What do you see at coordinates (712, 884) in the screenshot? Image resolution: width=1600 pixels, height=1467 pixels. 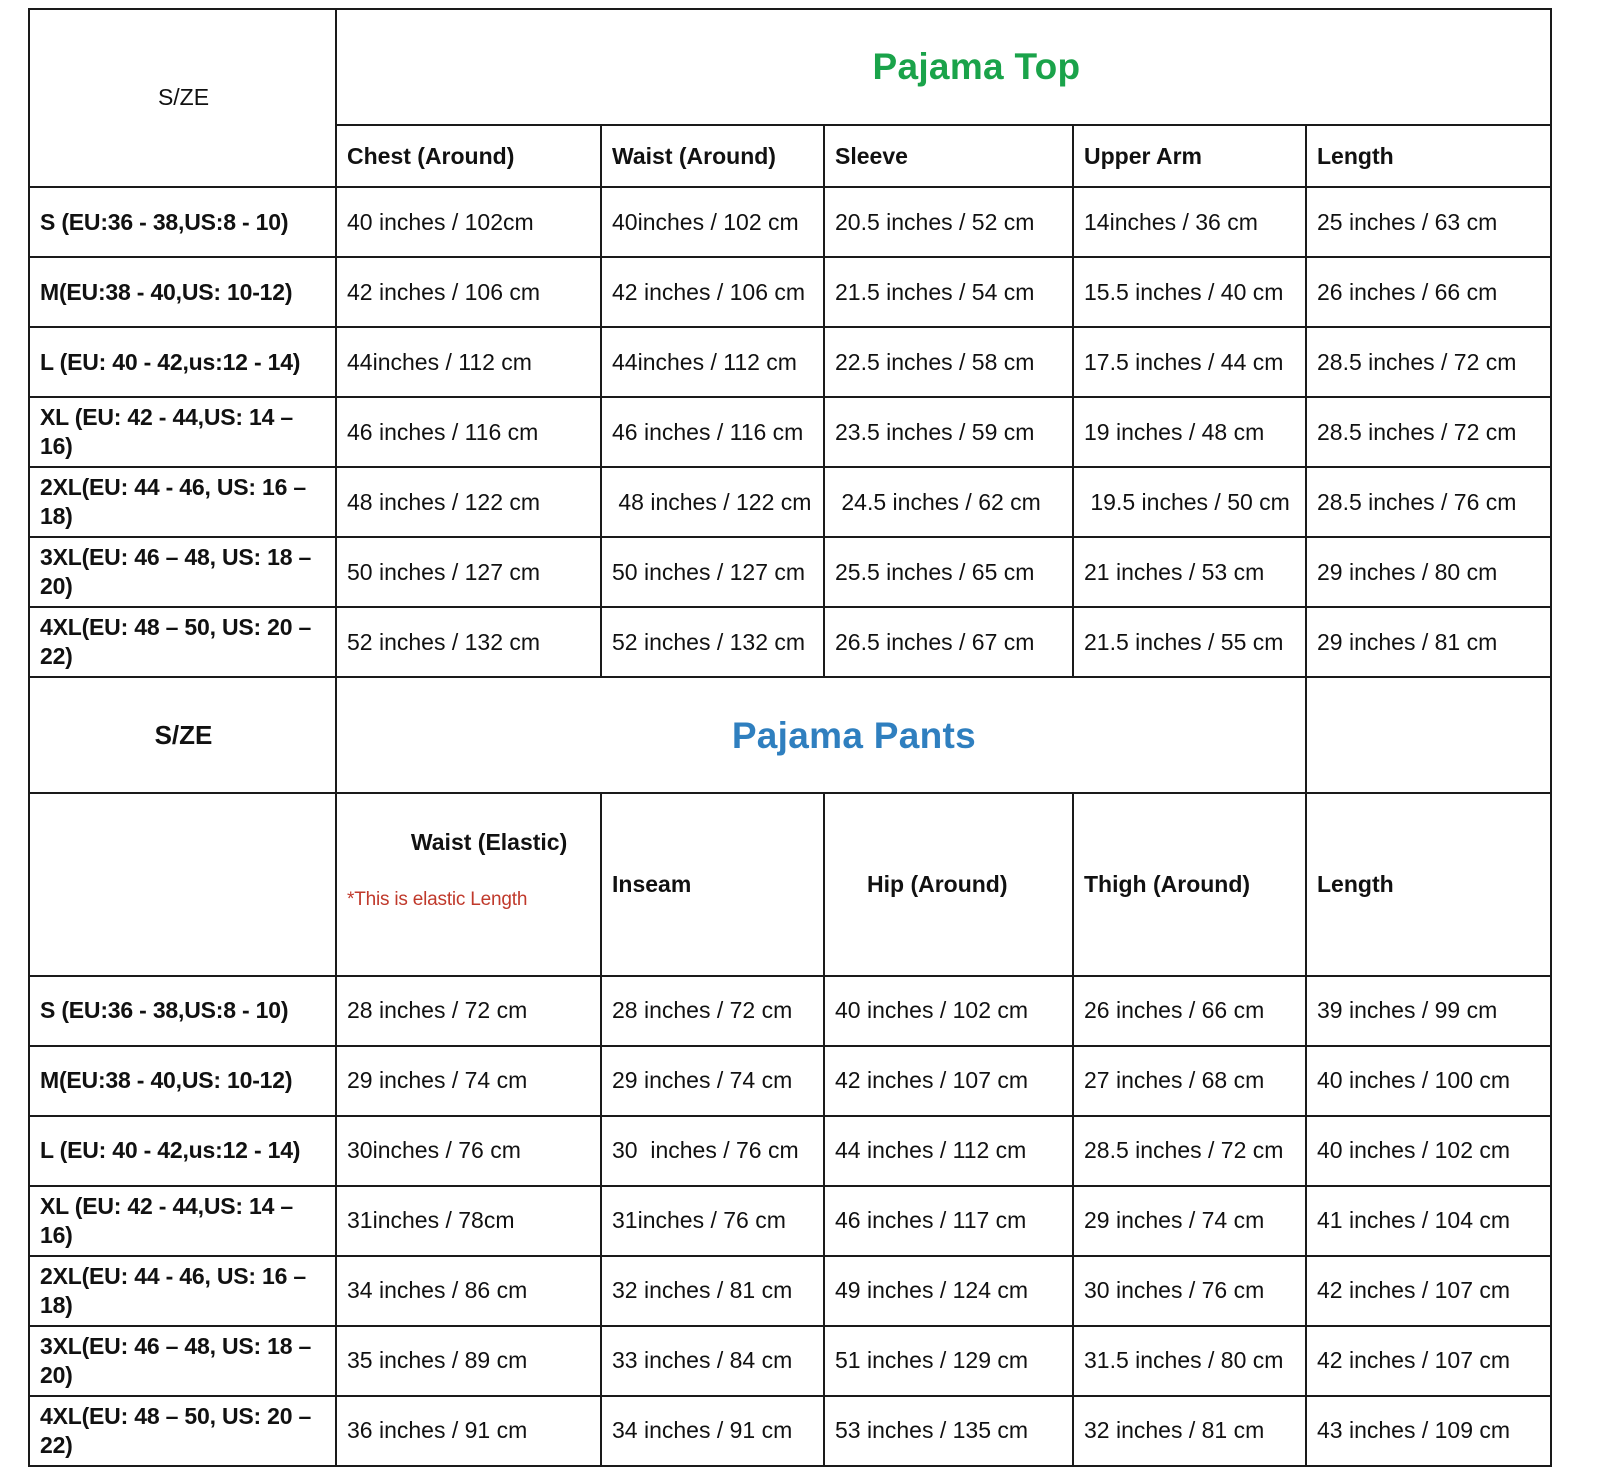 I see `column-header-inseam: Inseam` at bounding box center [712, 884].